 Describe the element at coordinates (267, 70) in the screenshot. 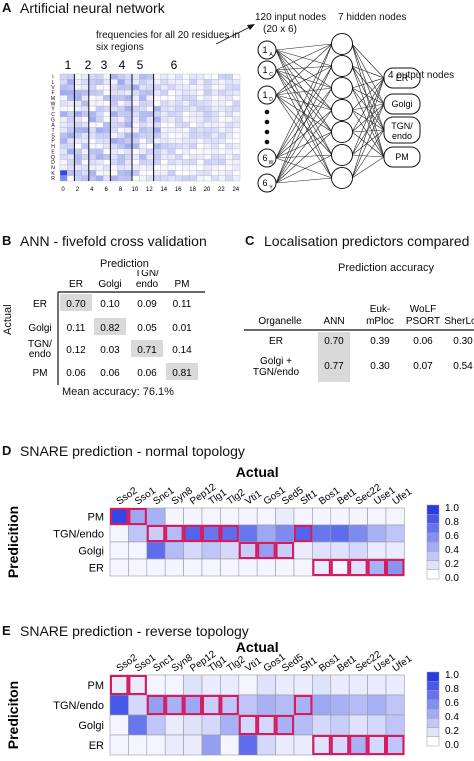

I see `input-node` at that location.